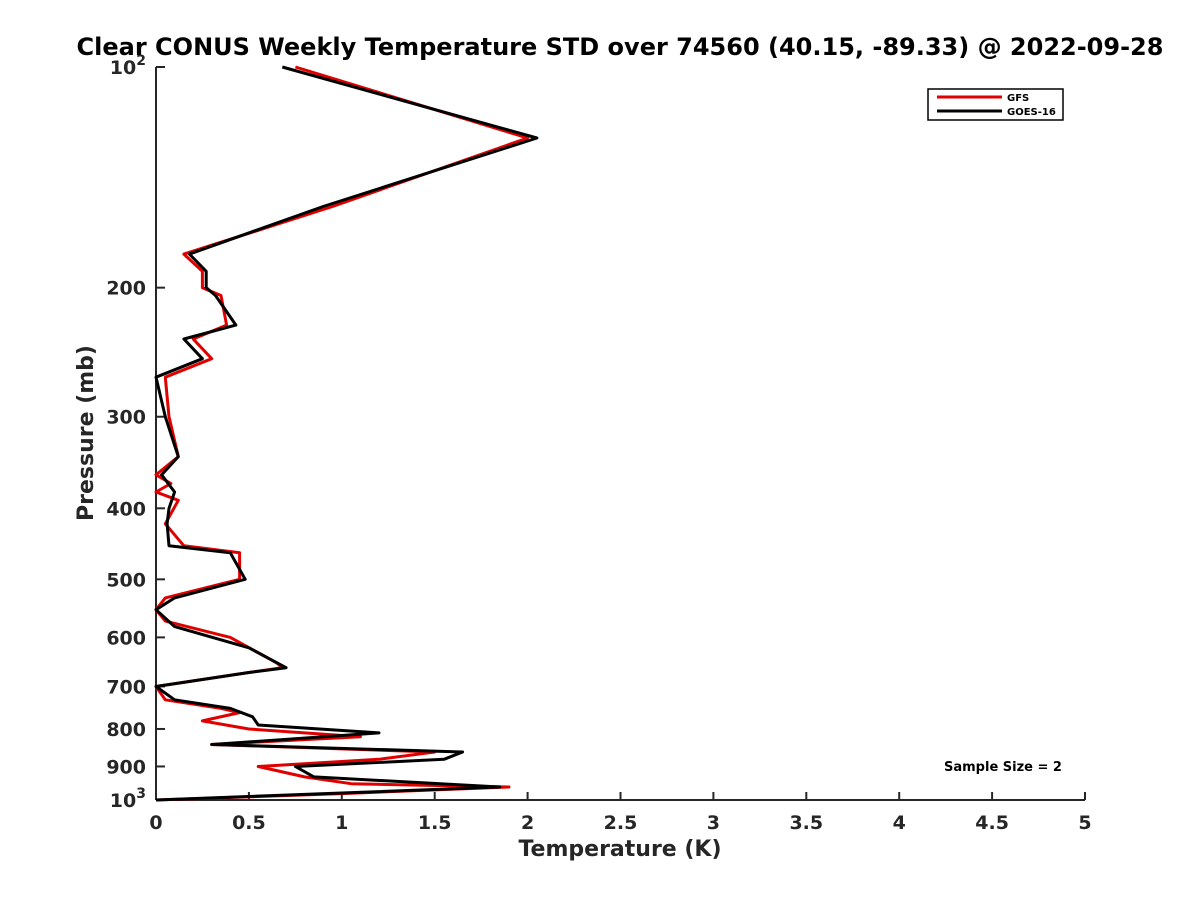 The image size is (1200, 900). I want to click on x-tick-label: 3, so click(713, 823).